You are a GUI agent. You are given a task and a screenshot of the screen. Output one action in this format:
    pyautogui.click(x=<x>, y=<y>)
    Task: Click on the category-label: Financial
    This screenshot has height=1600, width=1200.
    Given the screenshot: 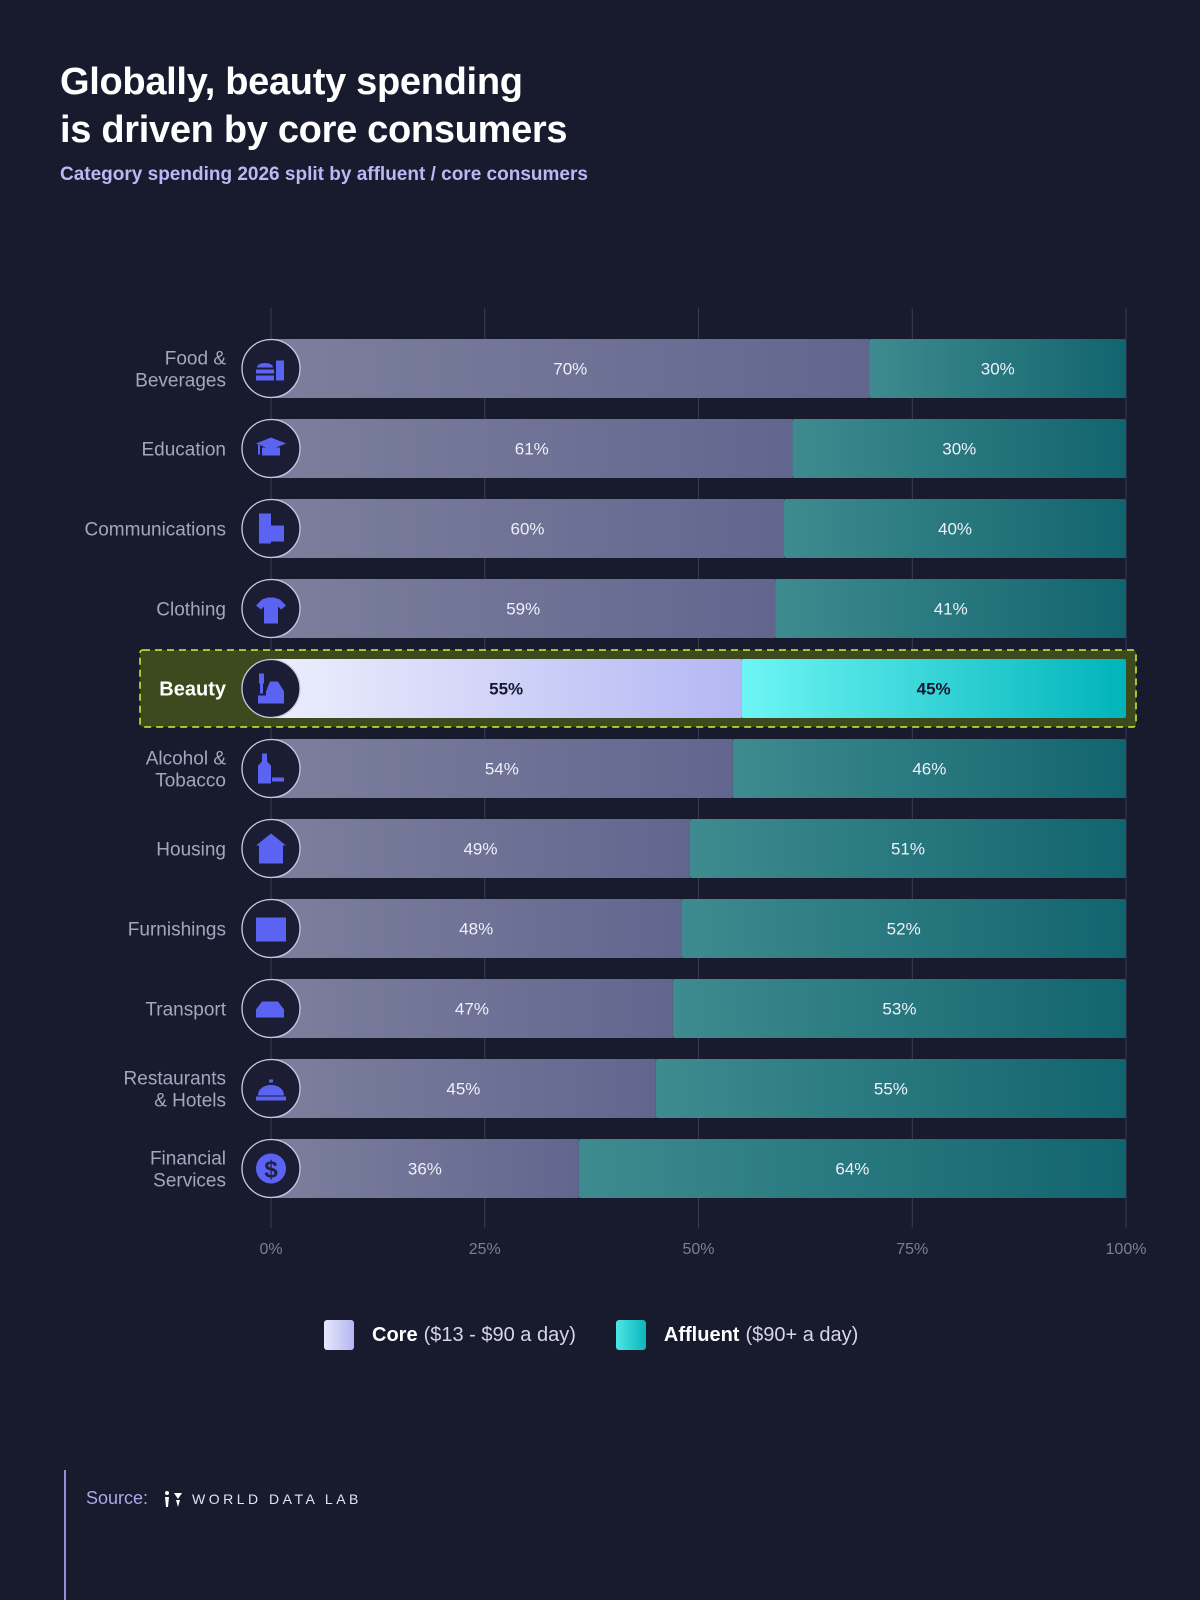 What is the action you would take?
    pyautogui.click(x=188, y=1159)
    